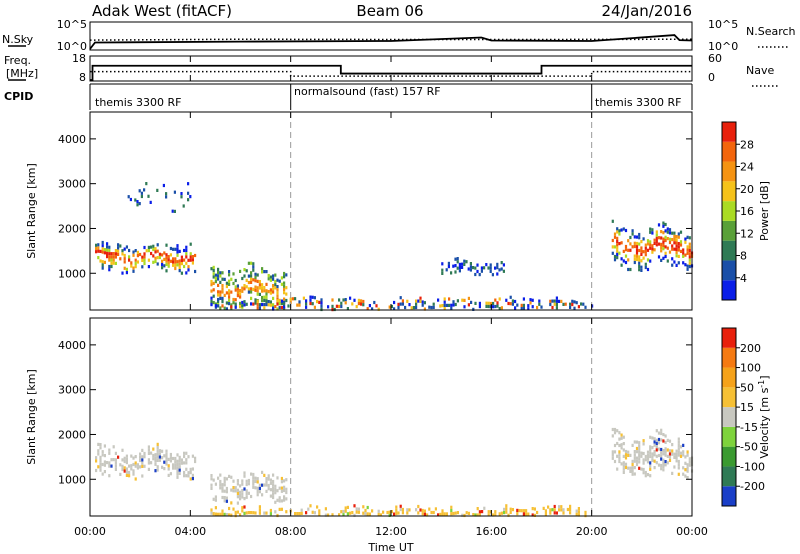 Image resolution: width=800 pixels, height=554 pixels. Describe the element at coordinates (760, 70) in the screenshot. I see `nave-label: Nave` at that location.